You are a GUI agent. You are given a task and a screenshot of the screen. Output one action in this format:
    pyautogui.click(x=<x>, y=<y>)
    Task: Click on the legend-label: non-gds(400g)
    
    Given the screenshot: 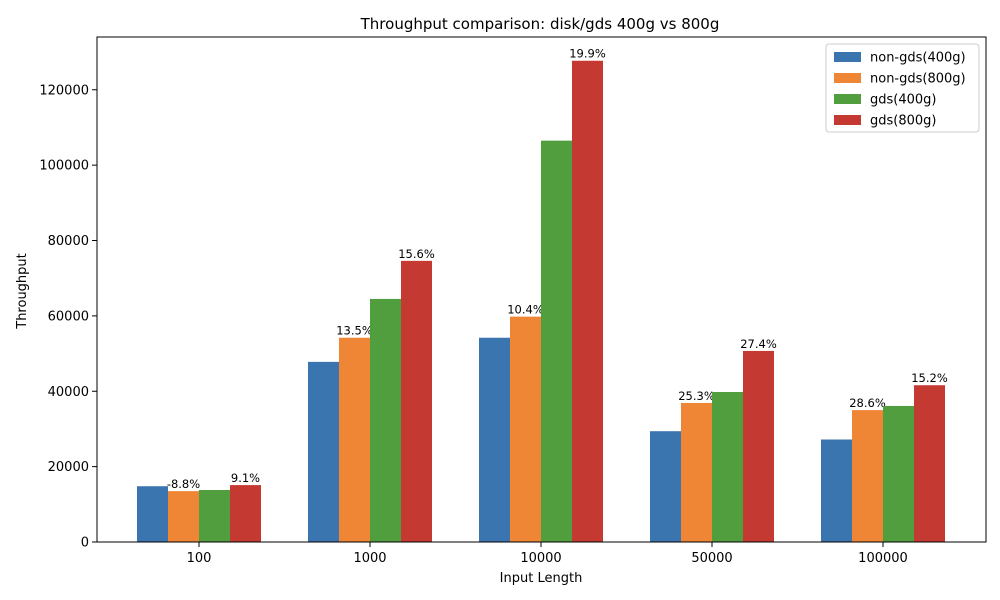 What is the action you would take?
    pyautogui.click(x=918, y=58)
    